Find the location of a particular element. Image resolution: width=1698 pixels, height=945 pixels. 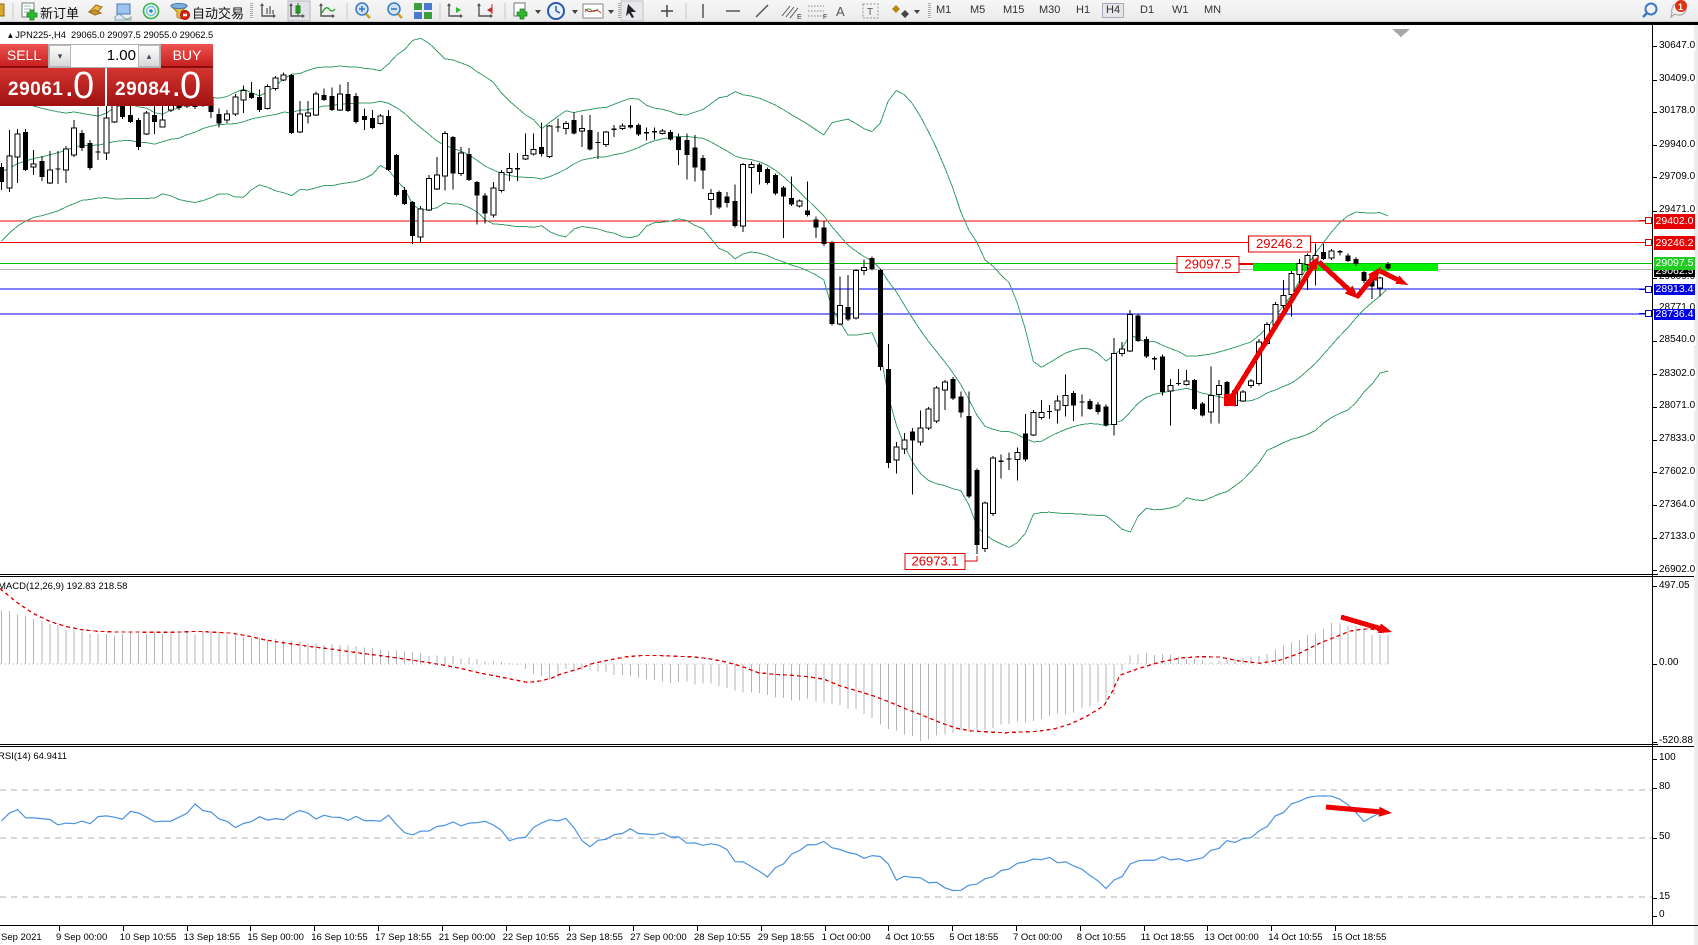

svg-text: 1 is located at coordinates (1680, 7).